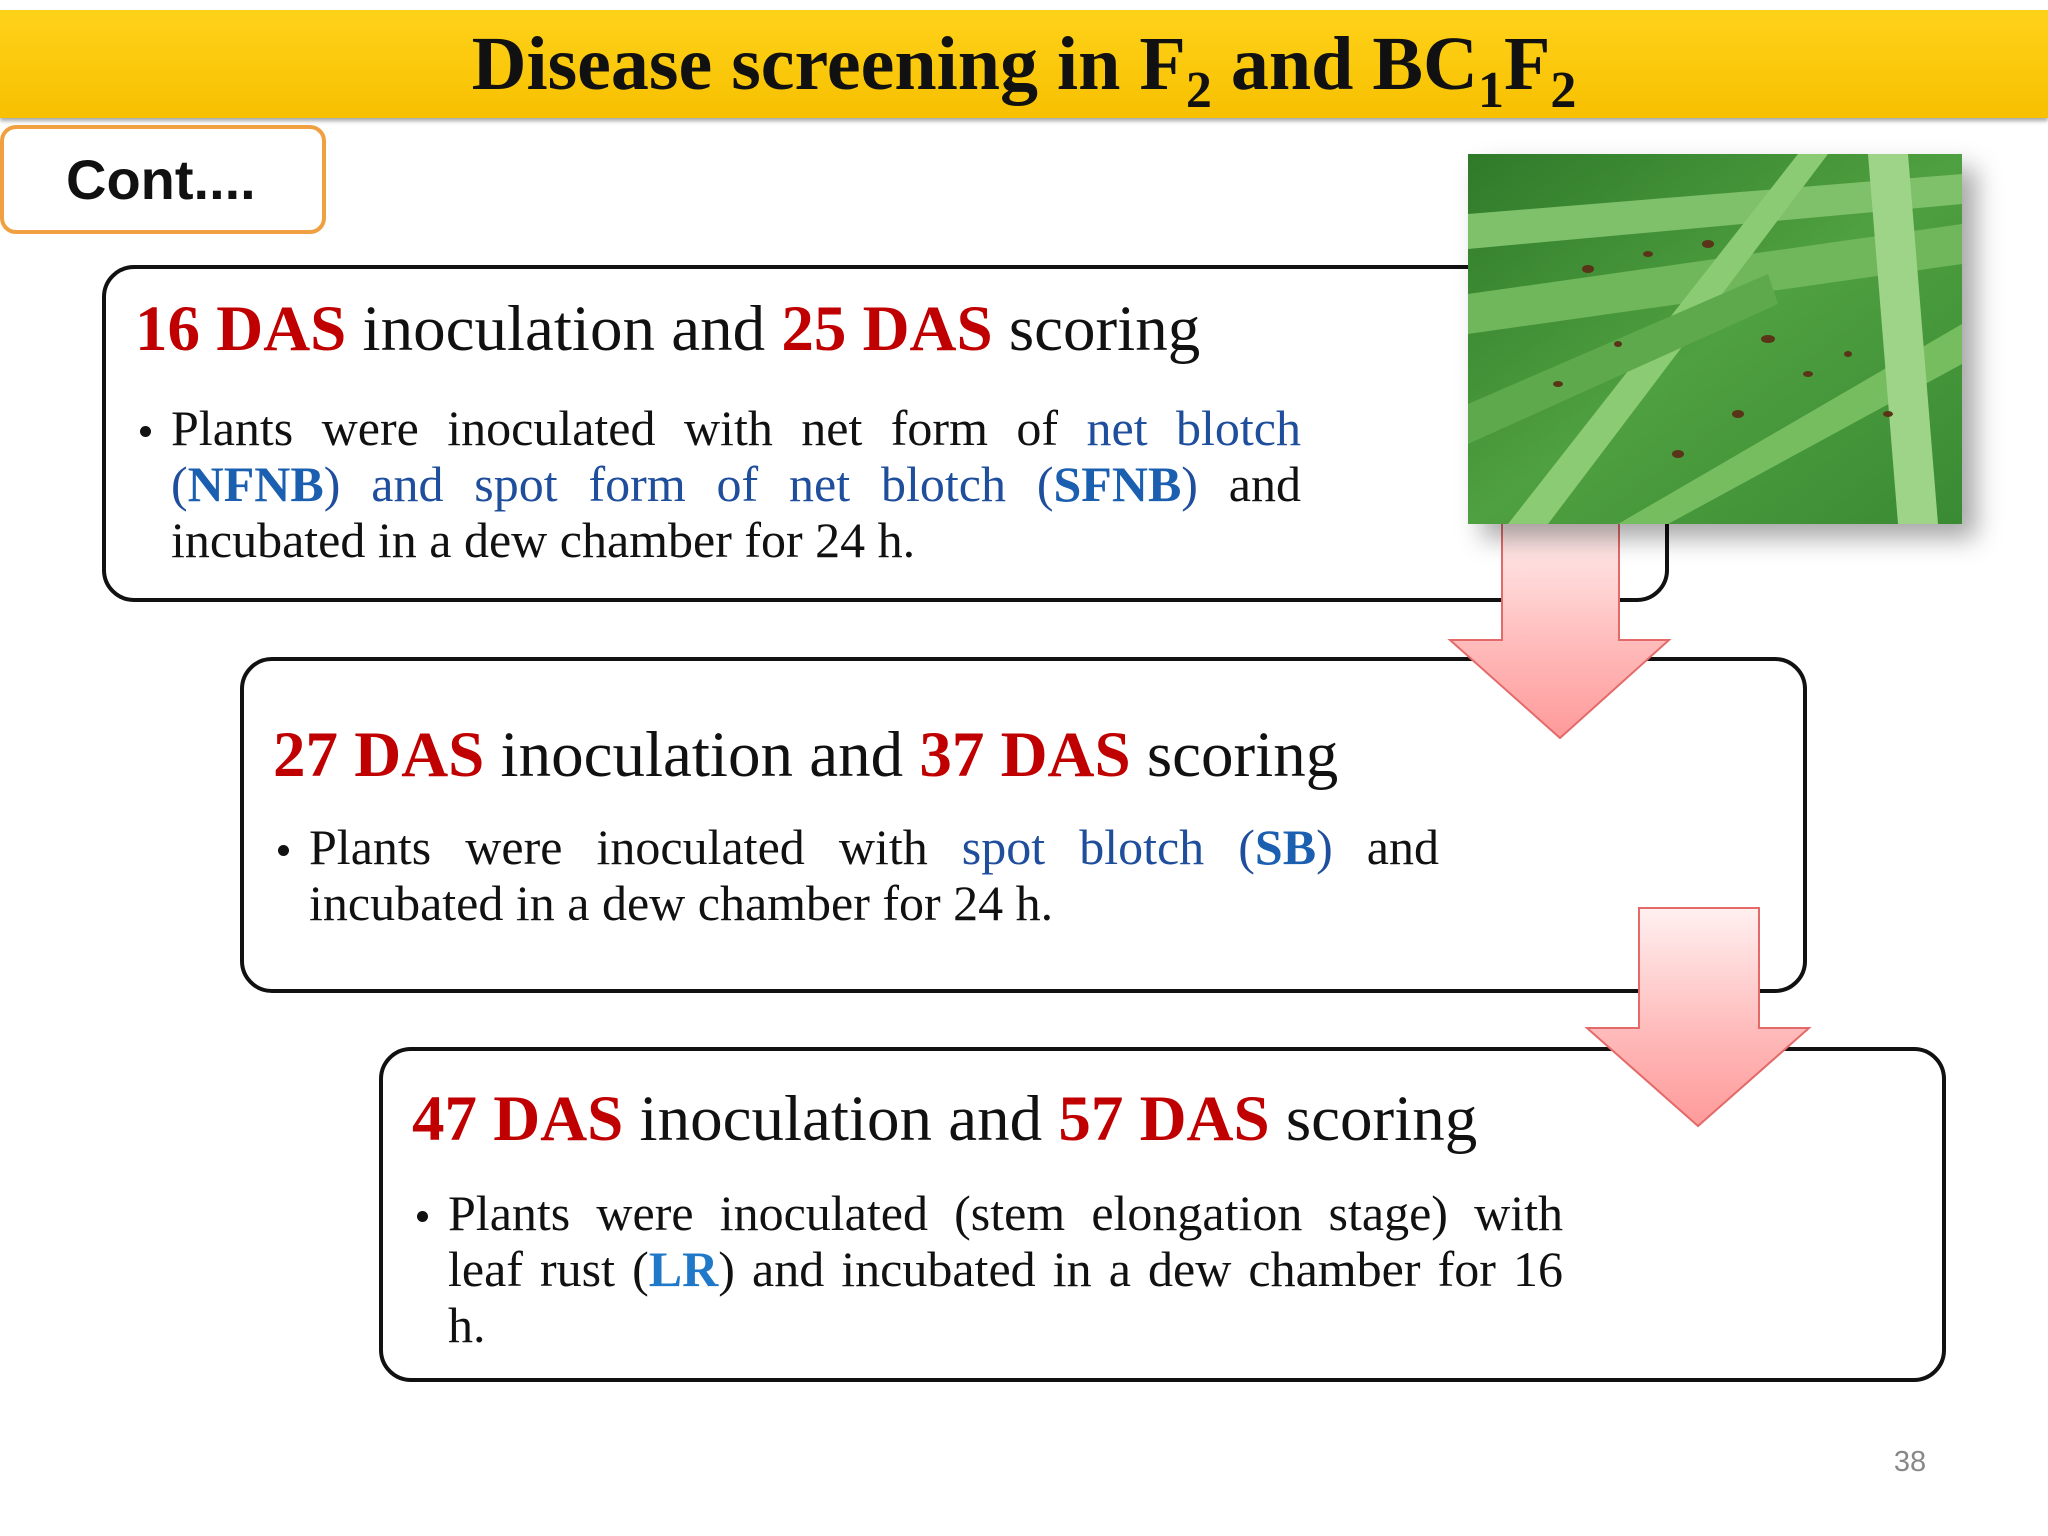  Describe the element at coordinates (1083, 847) in the screenshot. I see `disease-name: spot blotch` at that location.